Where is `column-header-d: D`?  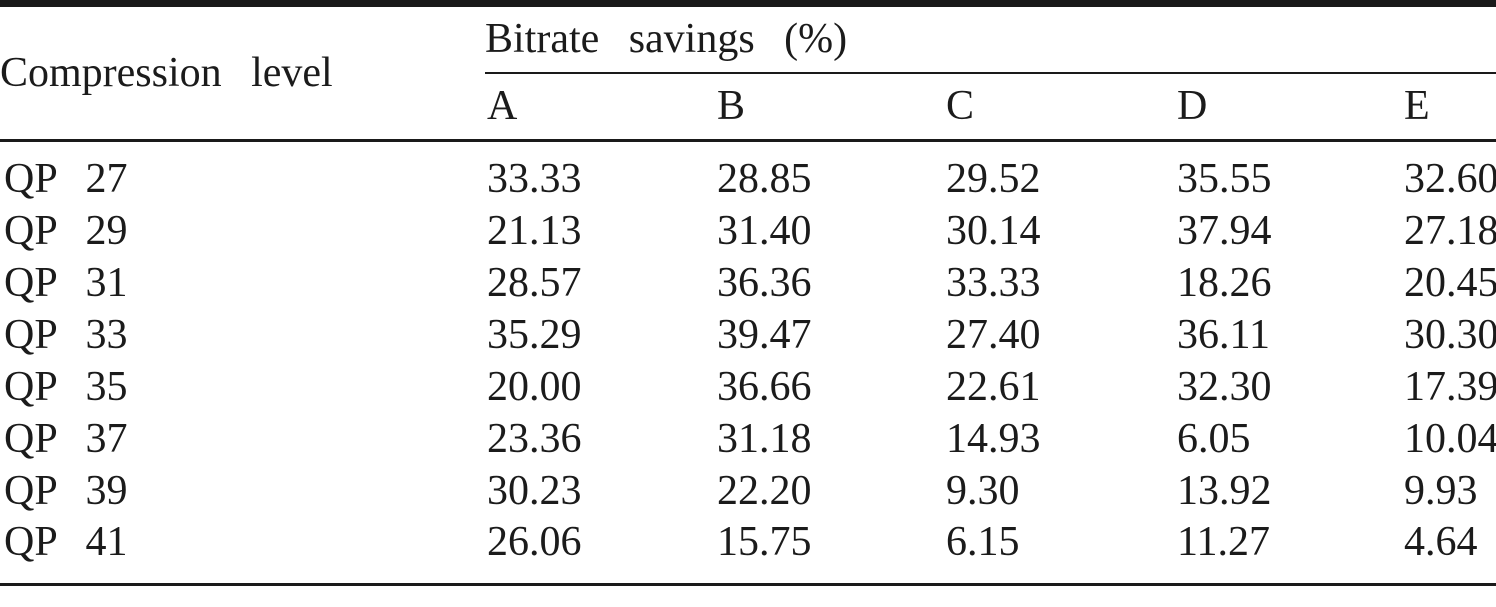 column-header-d: D is located at coordinates (1288, 107).